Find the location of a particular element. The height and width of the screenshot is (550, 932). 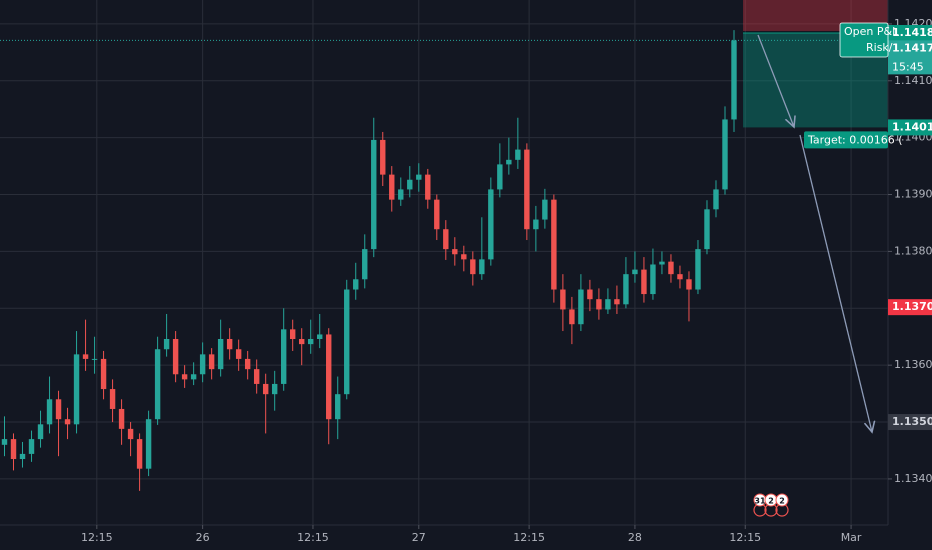

price-label: 1.14184 is located at coordinates (912, 32).